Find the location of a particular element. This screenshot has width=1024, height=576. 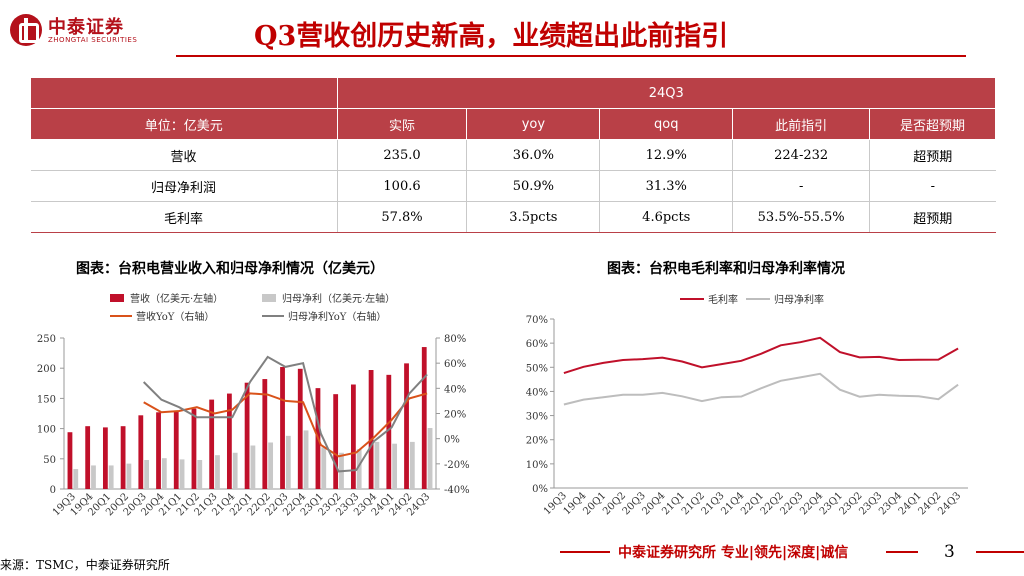

table-header: 单位：亿美元 is located at coordinates (184, 124).